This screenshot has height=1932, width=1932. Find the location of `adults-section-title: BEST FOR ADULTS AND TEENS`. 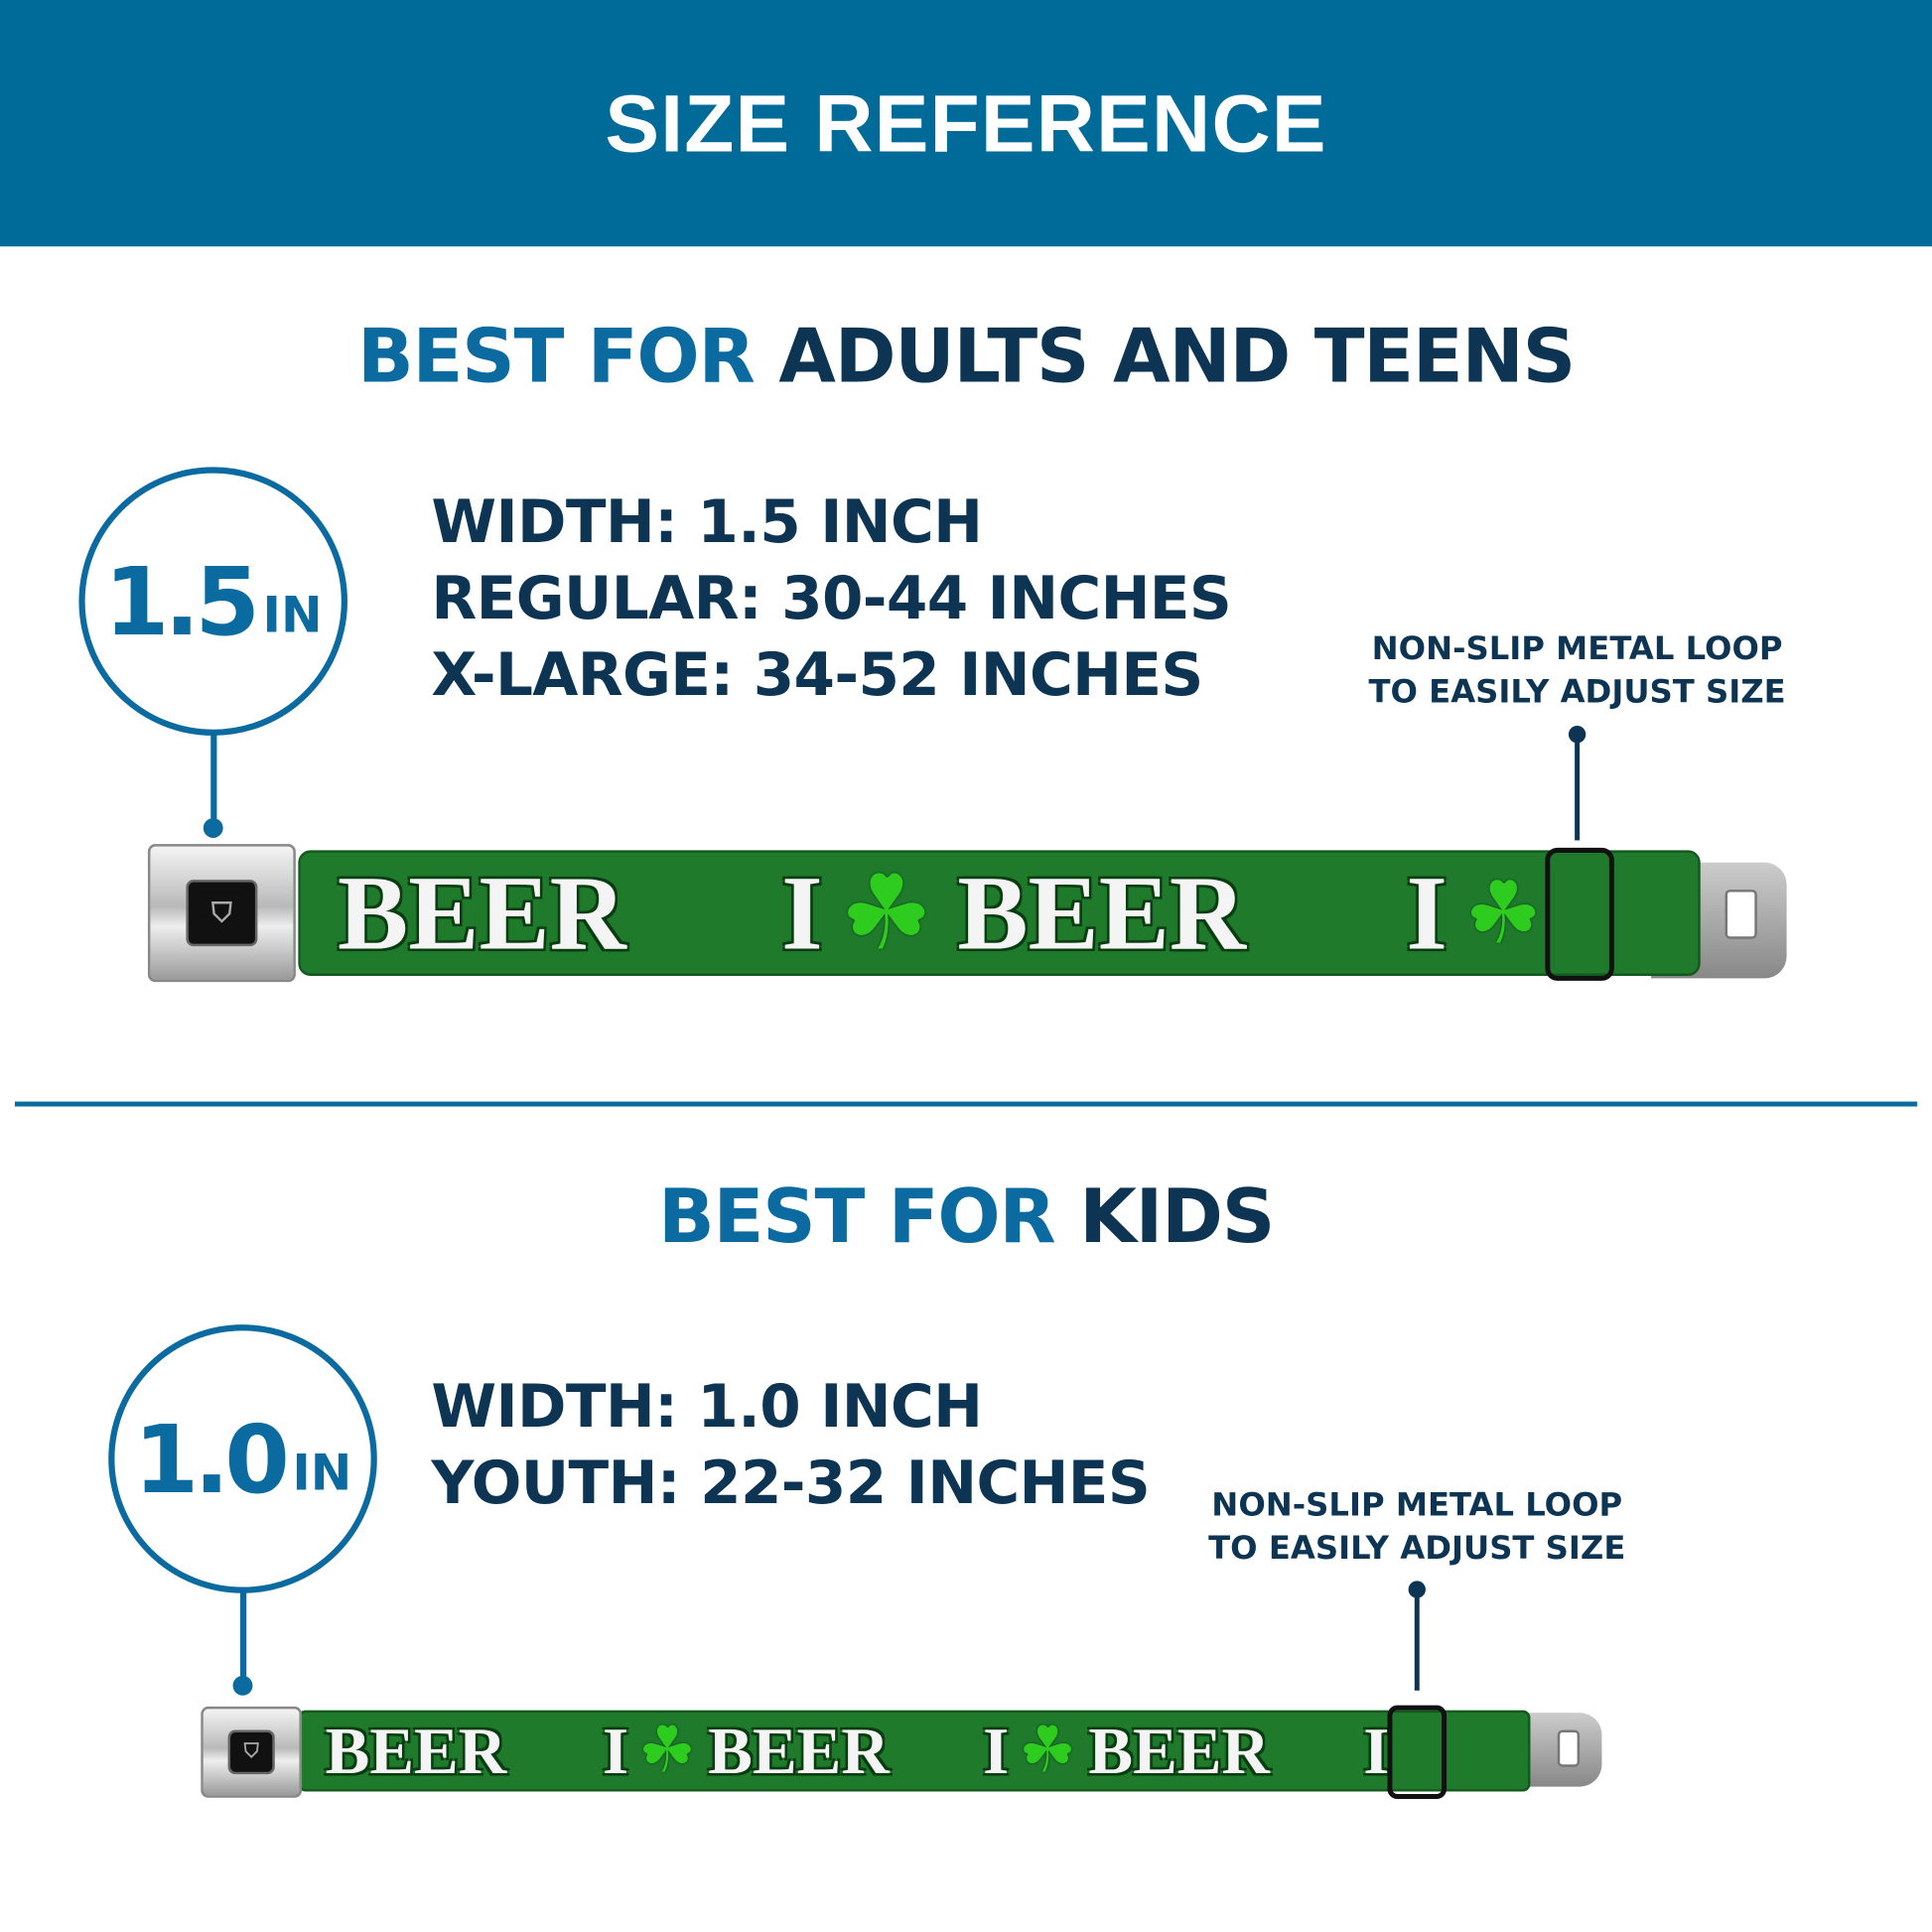

adults-section-title: BEST FOR ADULTS AND TEENS is located at coordinates (967, 357).